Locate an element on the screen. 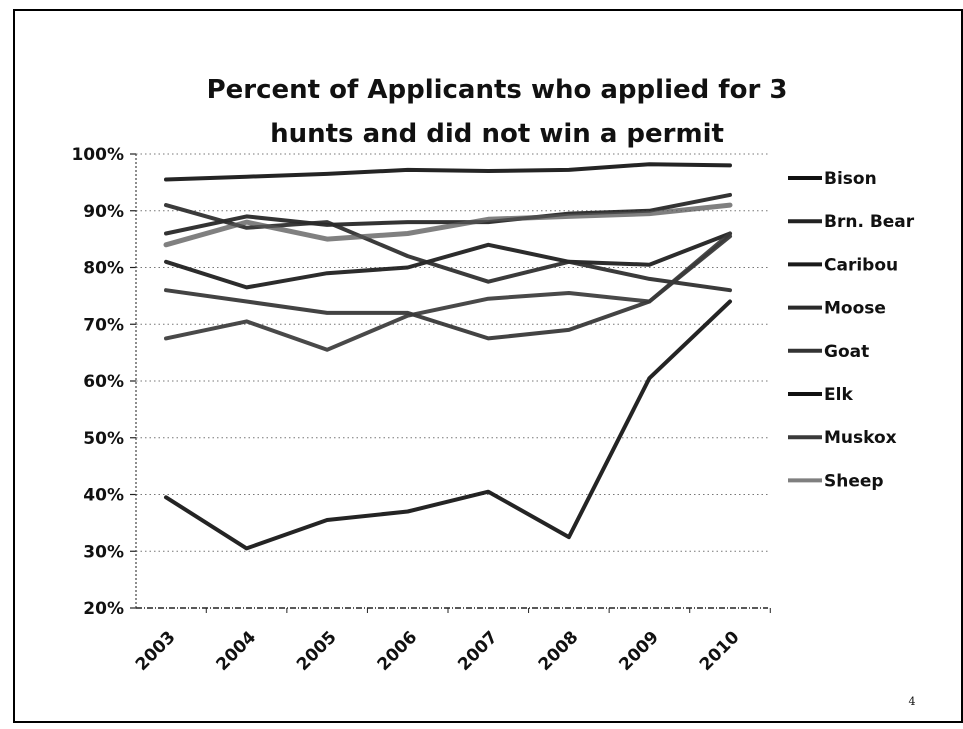  legend-label-goat: Goat is located at coordinates (846, 352).